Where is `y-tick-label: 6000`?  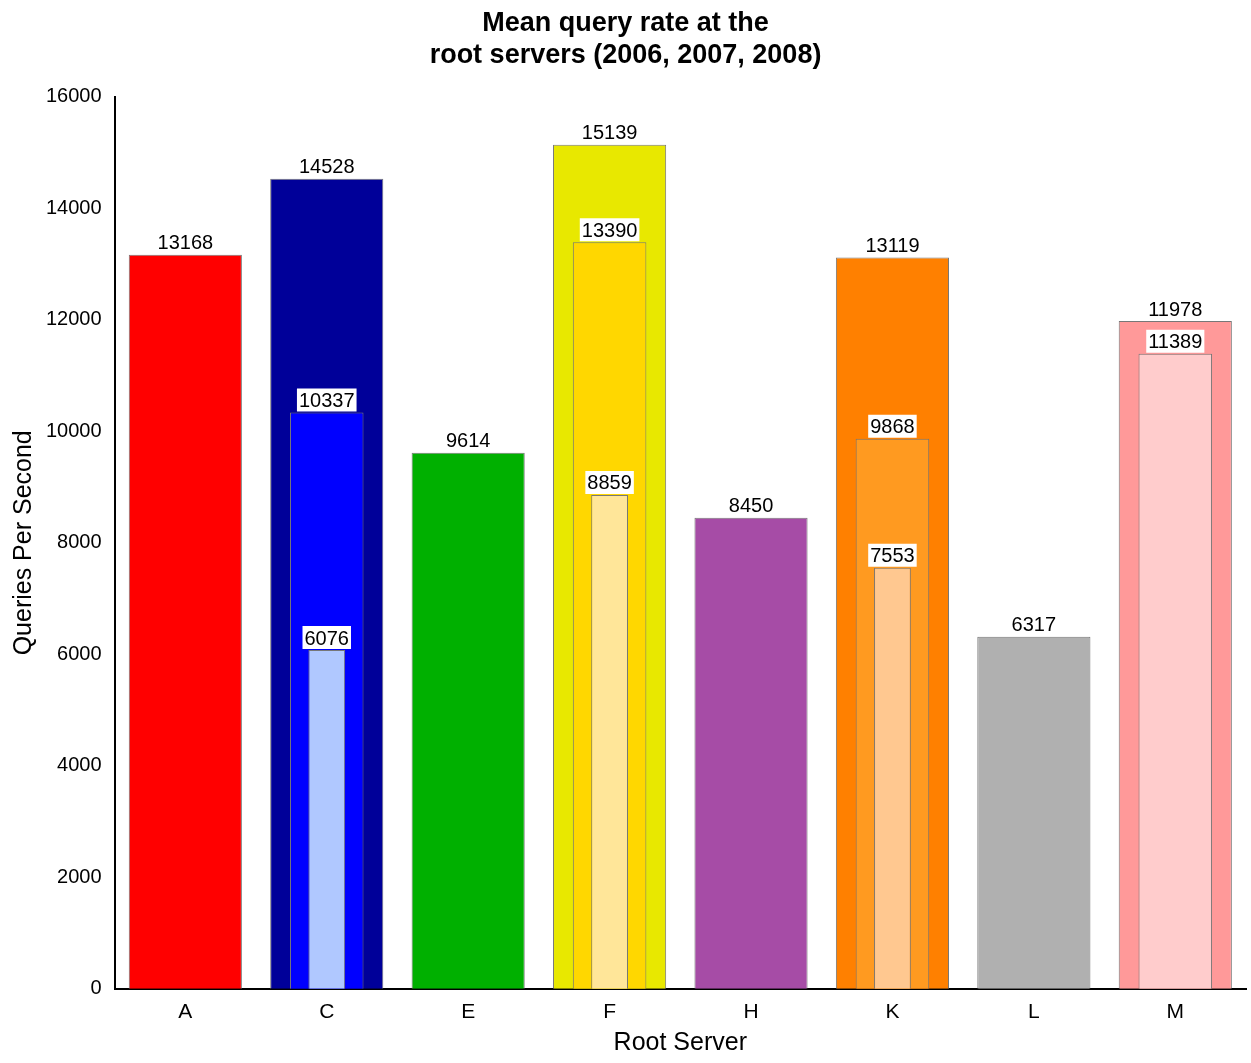
y-tick-label: 6000 is located at coordinates (79, 652).